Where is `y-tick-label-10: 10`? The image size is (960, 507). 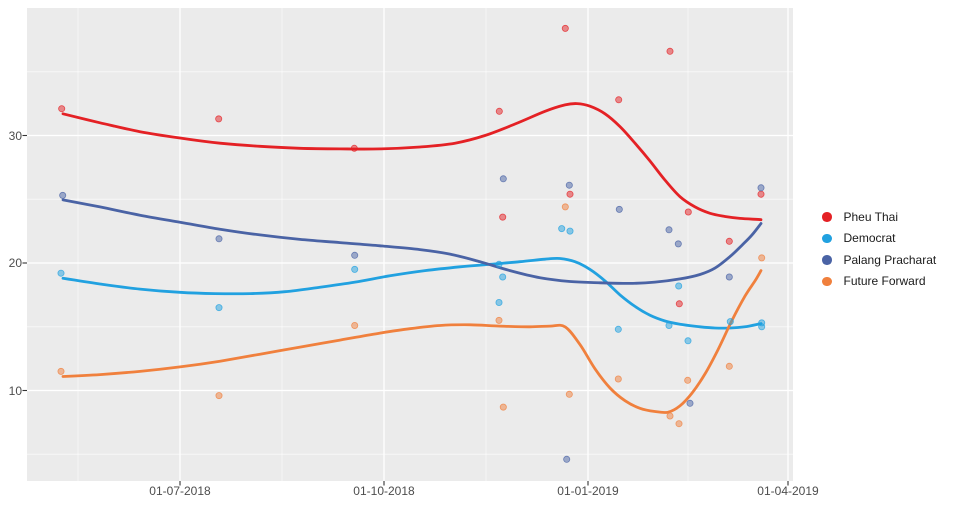
y-tick-label-10: 10 is located at coordinates (15, 390).